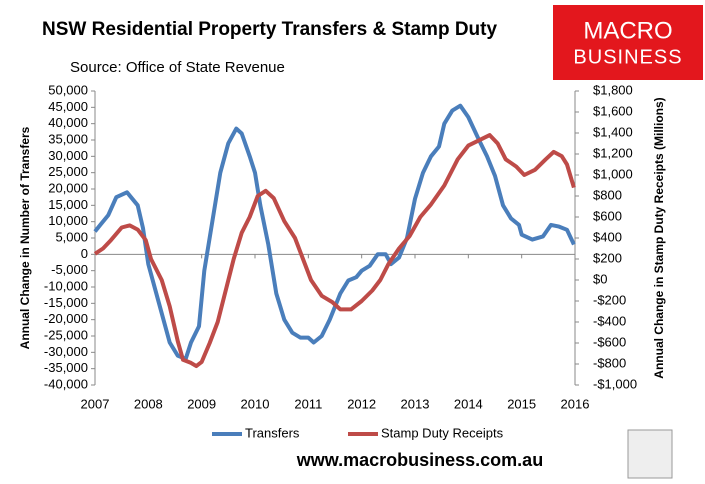 The image size is (705, 484). What do you see at coordinates (415, 403) in the screenshot?
I see `x-tick-label: 2013` at bounding box center [415, 403].